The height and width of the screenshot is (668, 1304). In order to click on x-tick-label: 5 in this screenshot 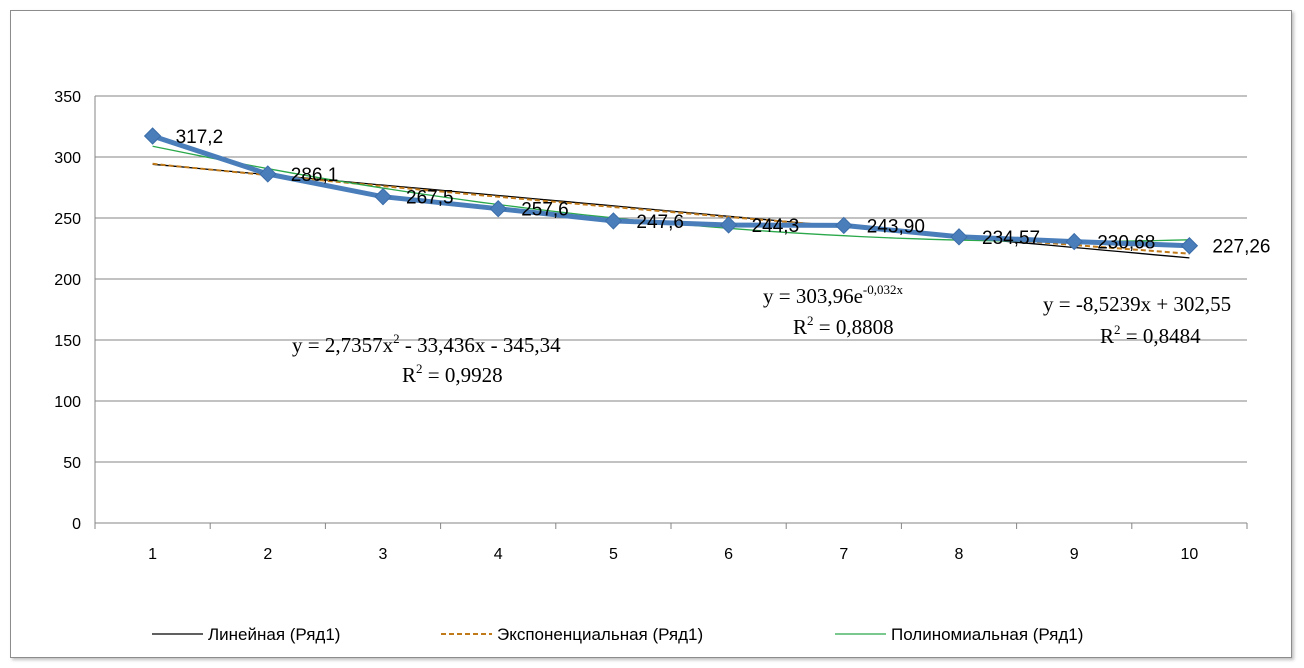, I will do `click(613, 554)`.